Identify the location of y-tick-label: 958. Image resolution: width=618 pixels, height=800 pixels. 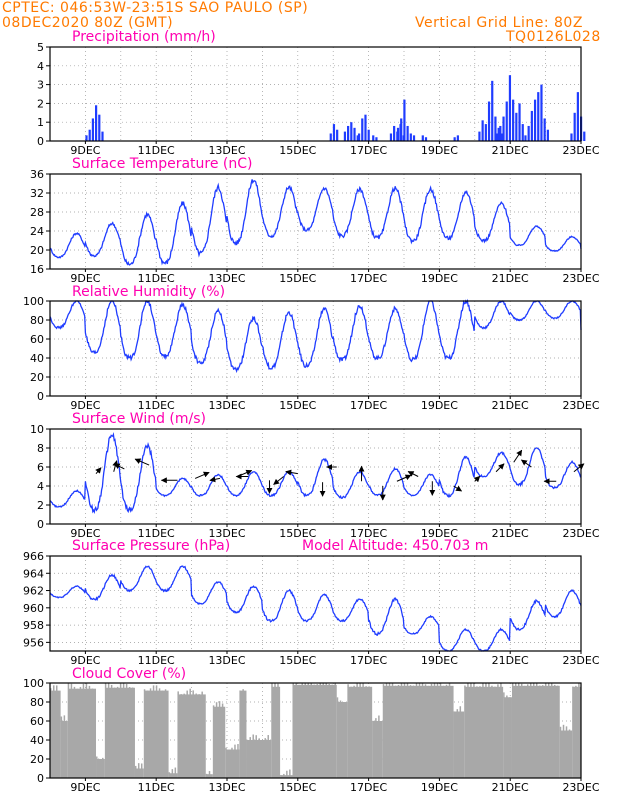
(33, 625).